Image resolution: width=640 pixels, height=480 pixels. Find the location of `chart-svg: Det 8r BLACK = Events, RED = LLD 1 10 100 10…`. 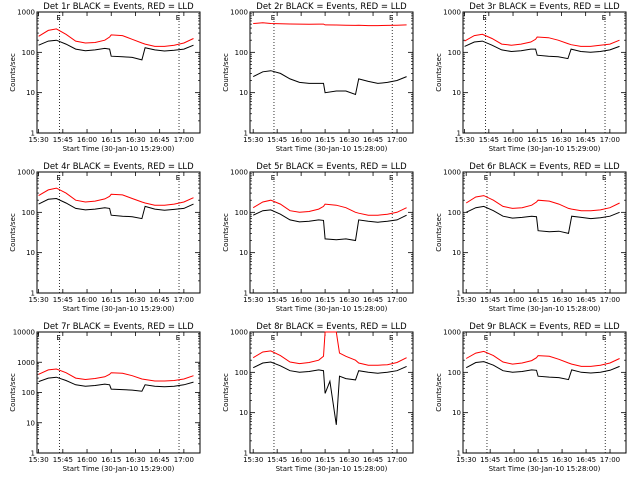

chart-svg: Det 8r BLACK = Events, RED = LLD 1 10 100 10… is located at coordinates (318, 397).